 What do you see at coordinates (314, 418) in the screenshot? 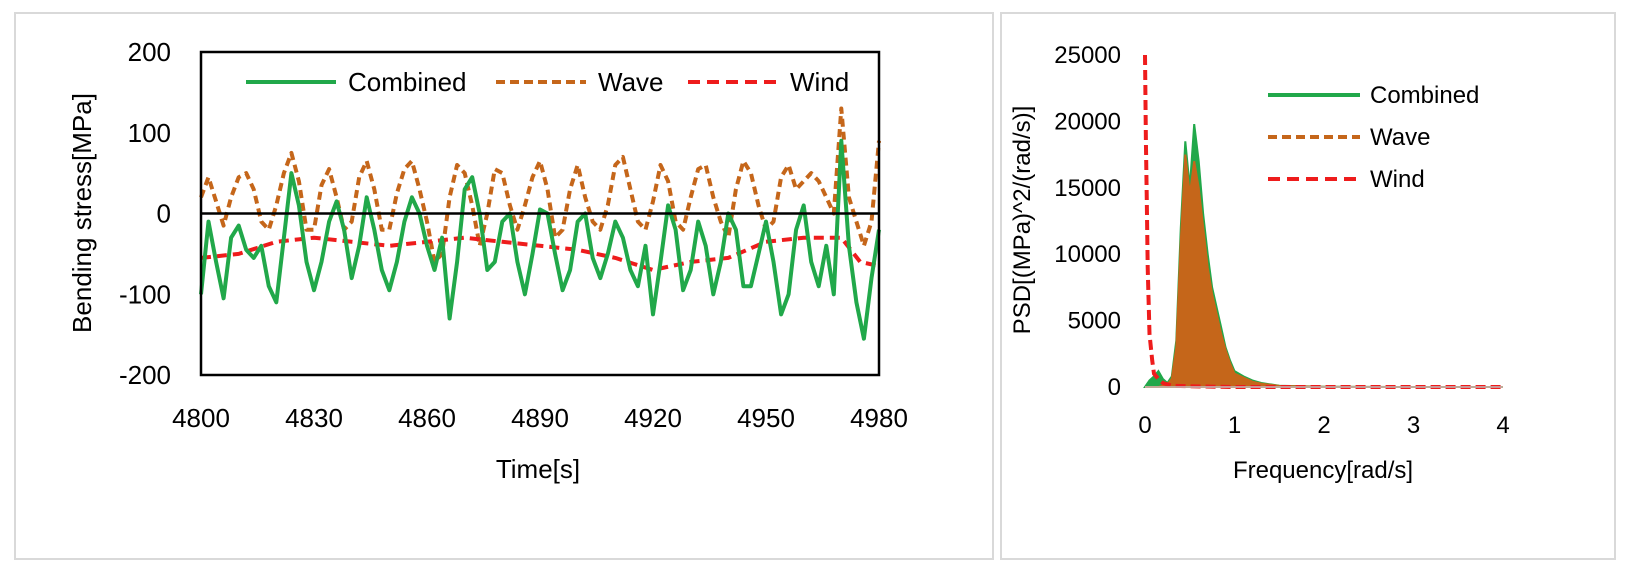
I see `x-tick-label: 4830` at bounding box center [314, 418].